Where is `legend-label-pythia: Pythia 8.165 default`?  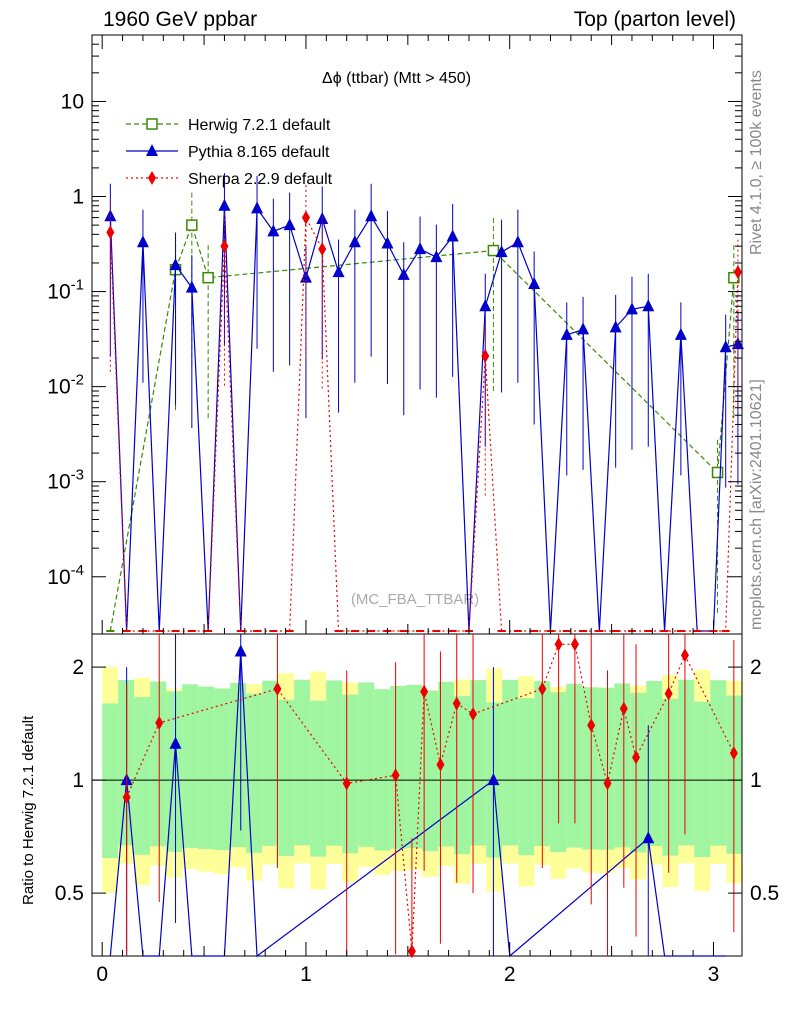 legend-label-pythia: Pythia 8.165 default is located at coordinates (259, 152).